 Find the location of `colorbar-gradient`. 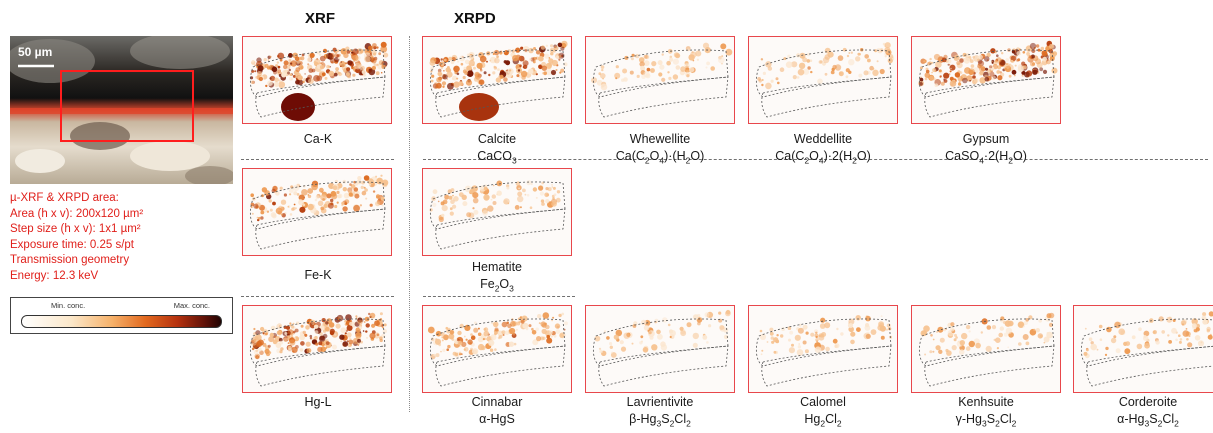

colorbar-gradient is located at coordinates (121, 321).